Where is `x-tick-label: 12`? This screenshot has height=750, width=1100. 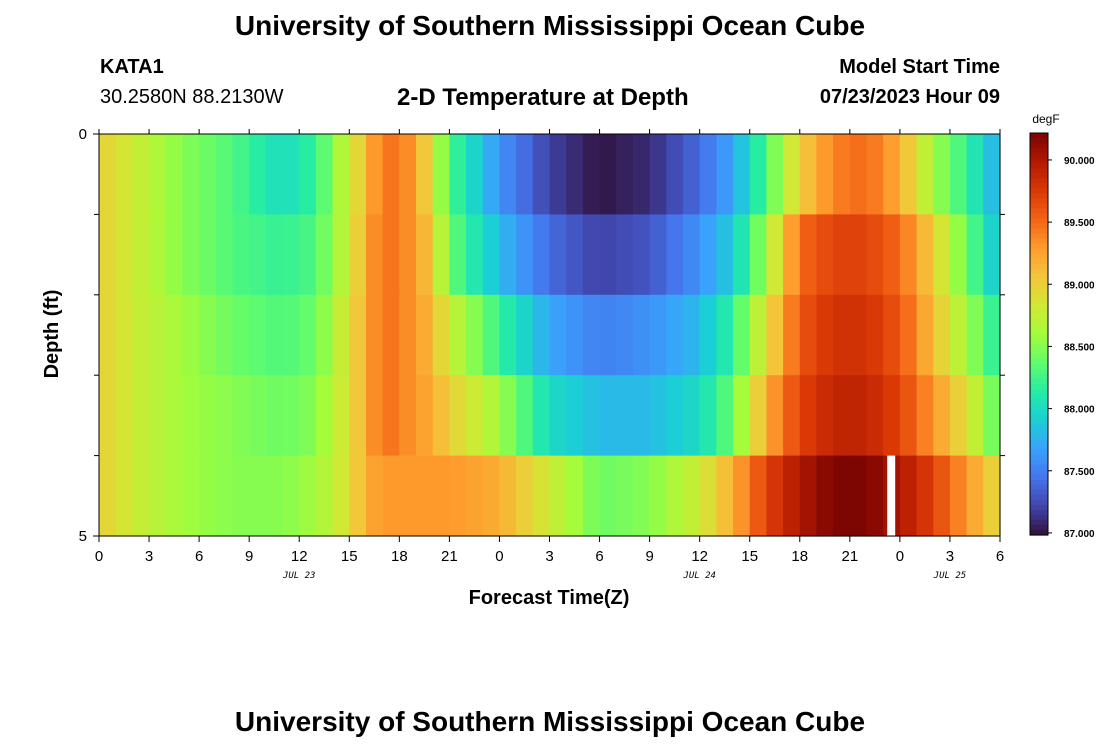 x-tick-label: 12 is located at coordinates (299, 556).